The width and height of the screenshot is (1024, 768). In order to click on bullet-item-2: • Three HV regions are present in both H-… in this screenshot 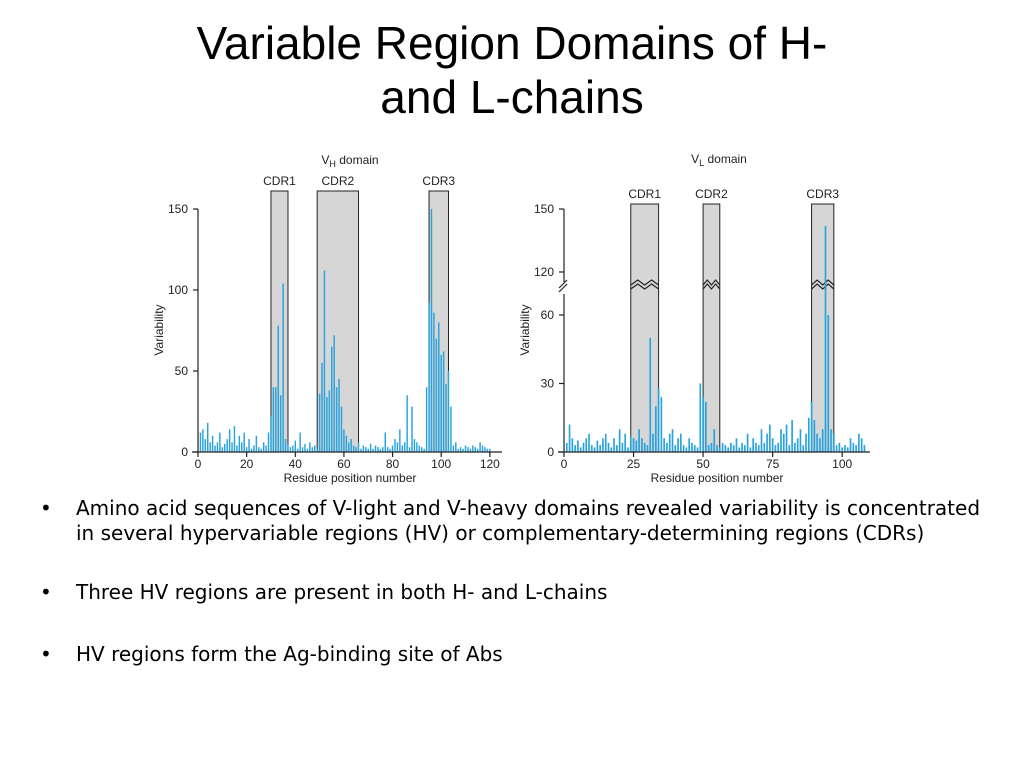, I will do `click(515, 592)`.